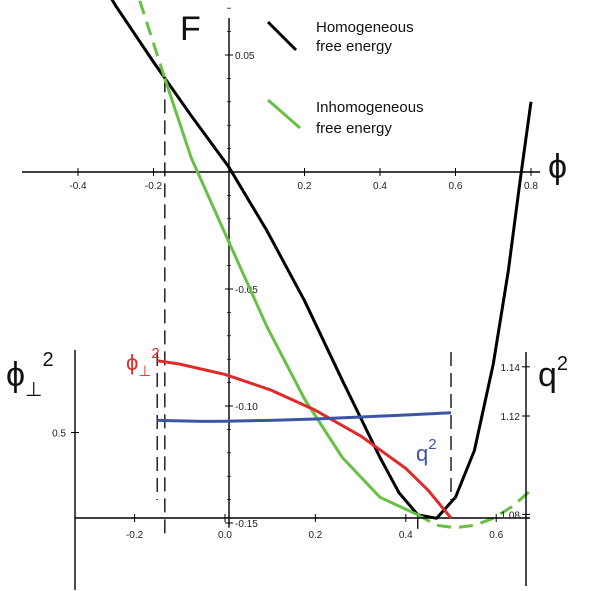  I want to click on top-x-tick-label: 0.4, so click(380, 186).